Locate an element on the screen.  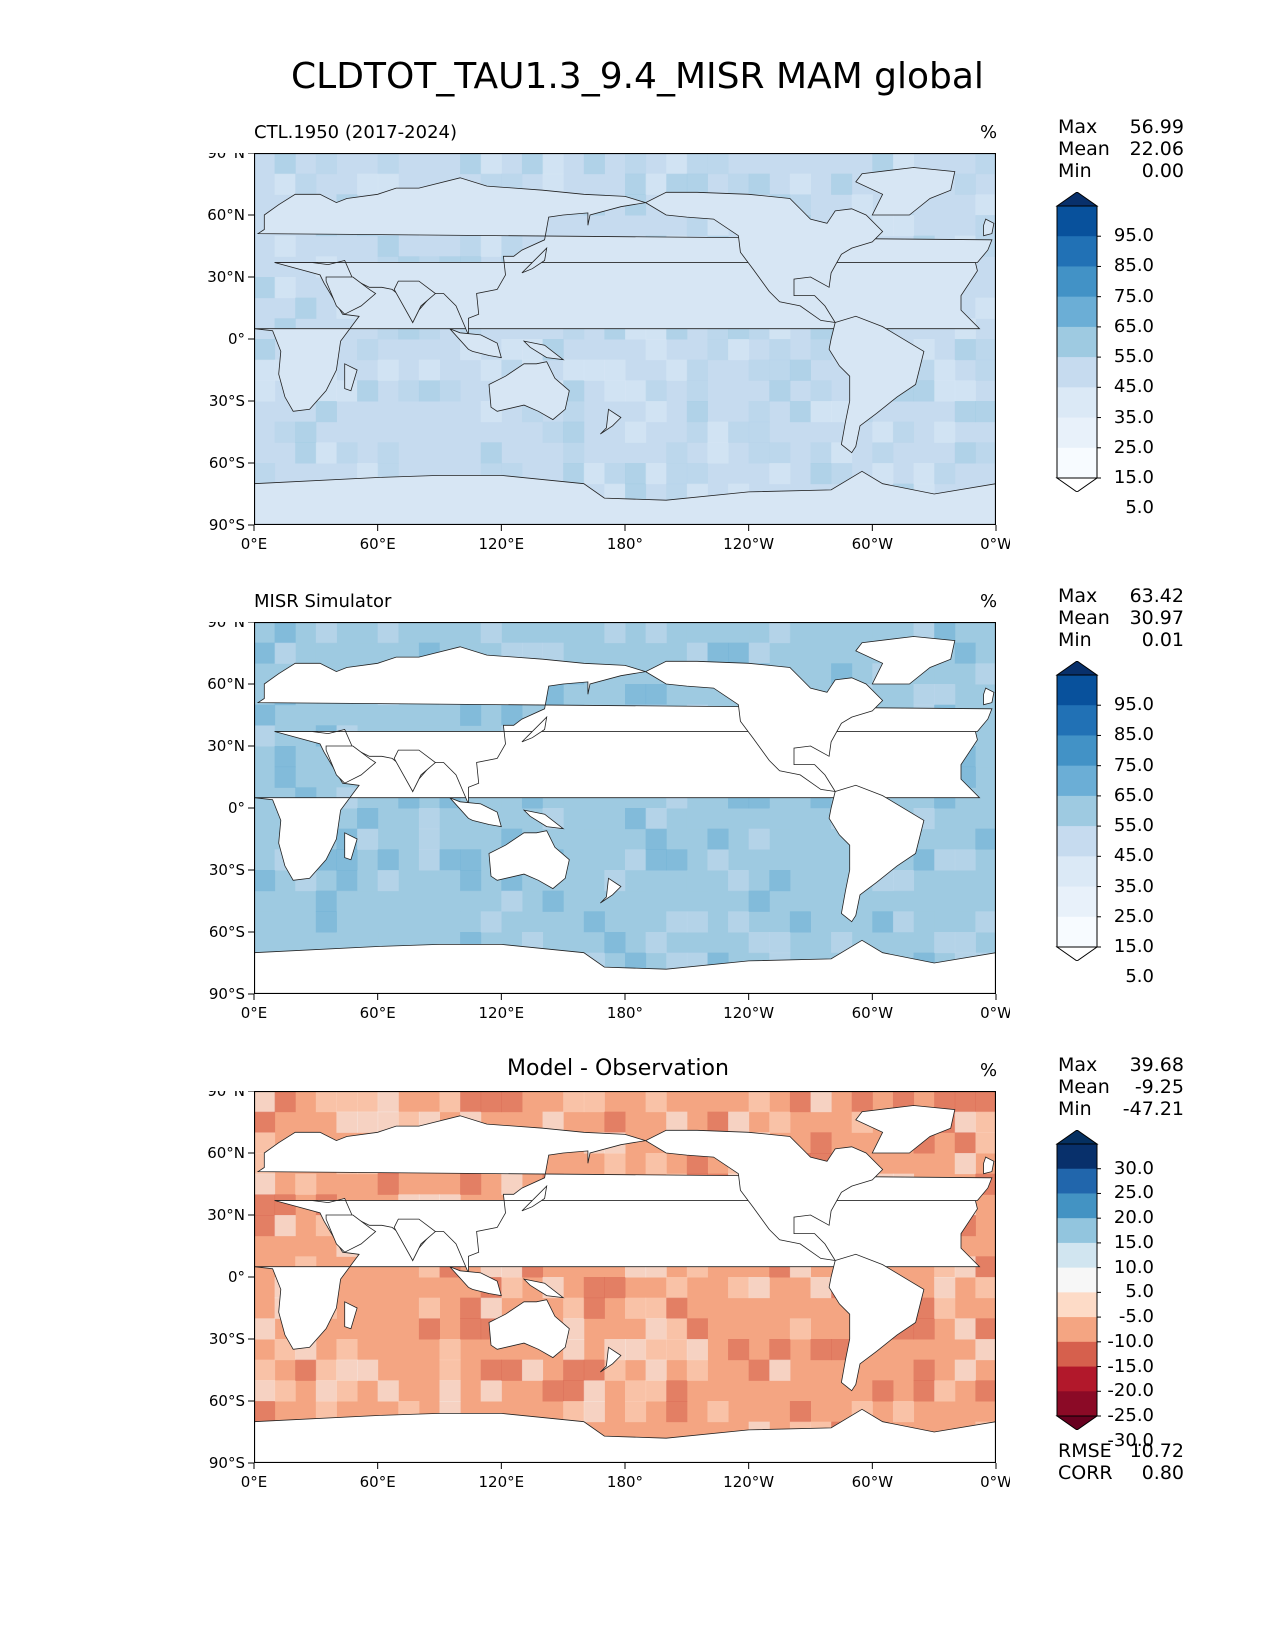
colorbar is located at coordinates (1078, 1280).